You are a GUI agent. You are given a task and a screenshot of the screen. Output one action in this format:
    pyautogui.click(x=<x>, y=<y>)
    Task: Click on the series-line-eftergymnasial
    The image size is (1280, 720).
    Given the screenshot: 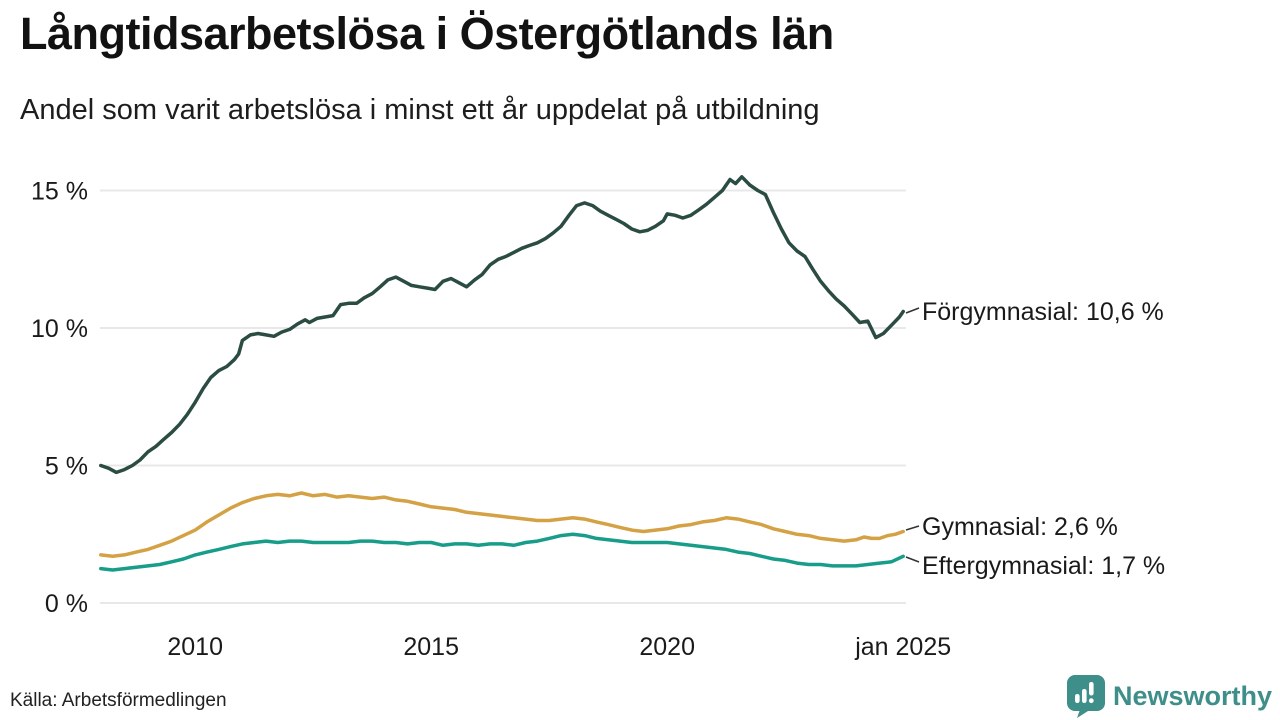 What is the action you would take?
    pyautogui.click(x=502, y=552)
    